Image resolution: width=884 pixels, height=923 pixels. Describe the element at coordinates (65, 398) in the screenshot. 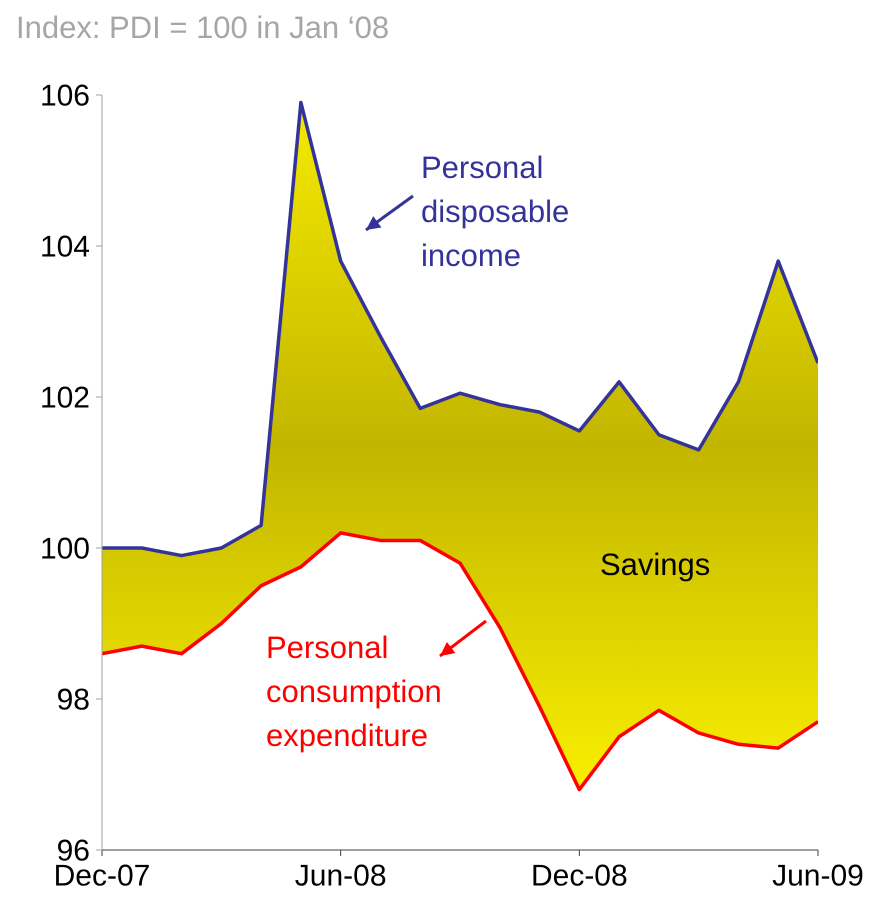

I see `y-tick-label: 102` at that location.